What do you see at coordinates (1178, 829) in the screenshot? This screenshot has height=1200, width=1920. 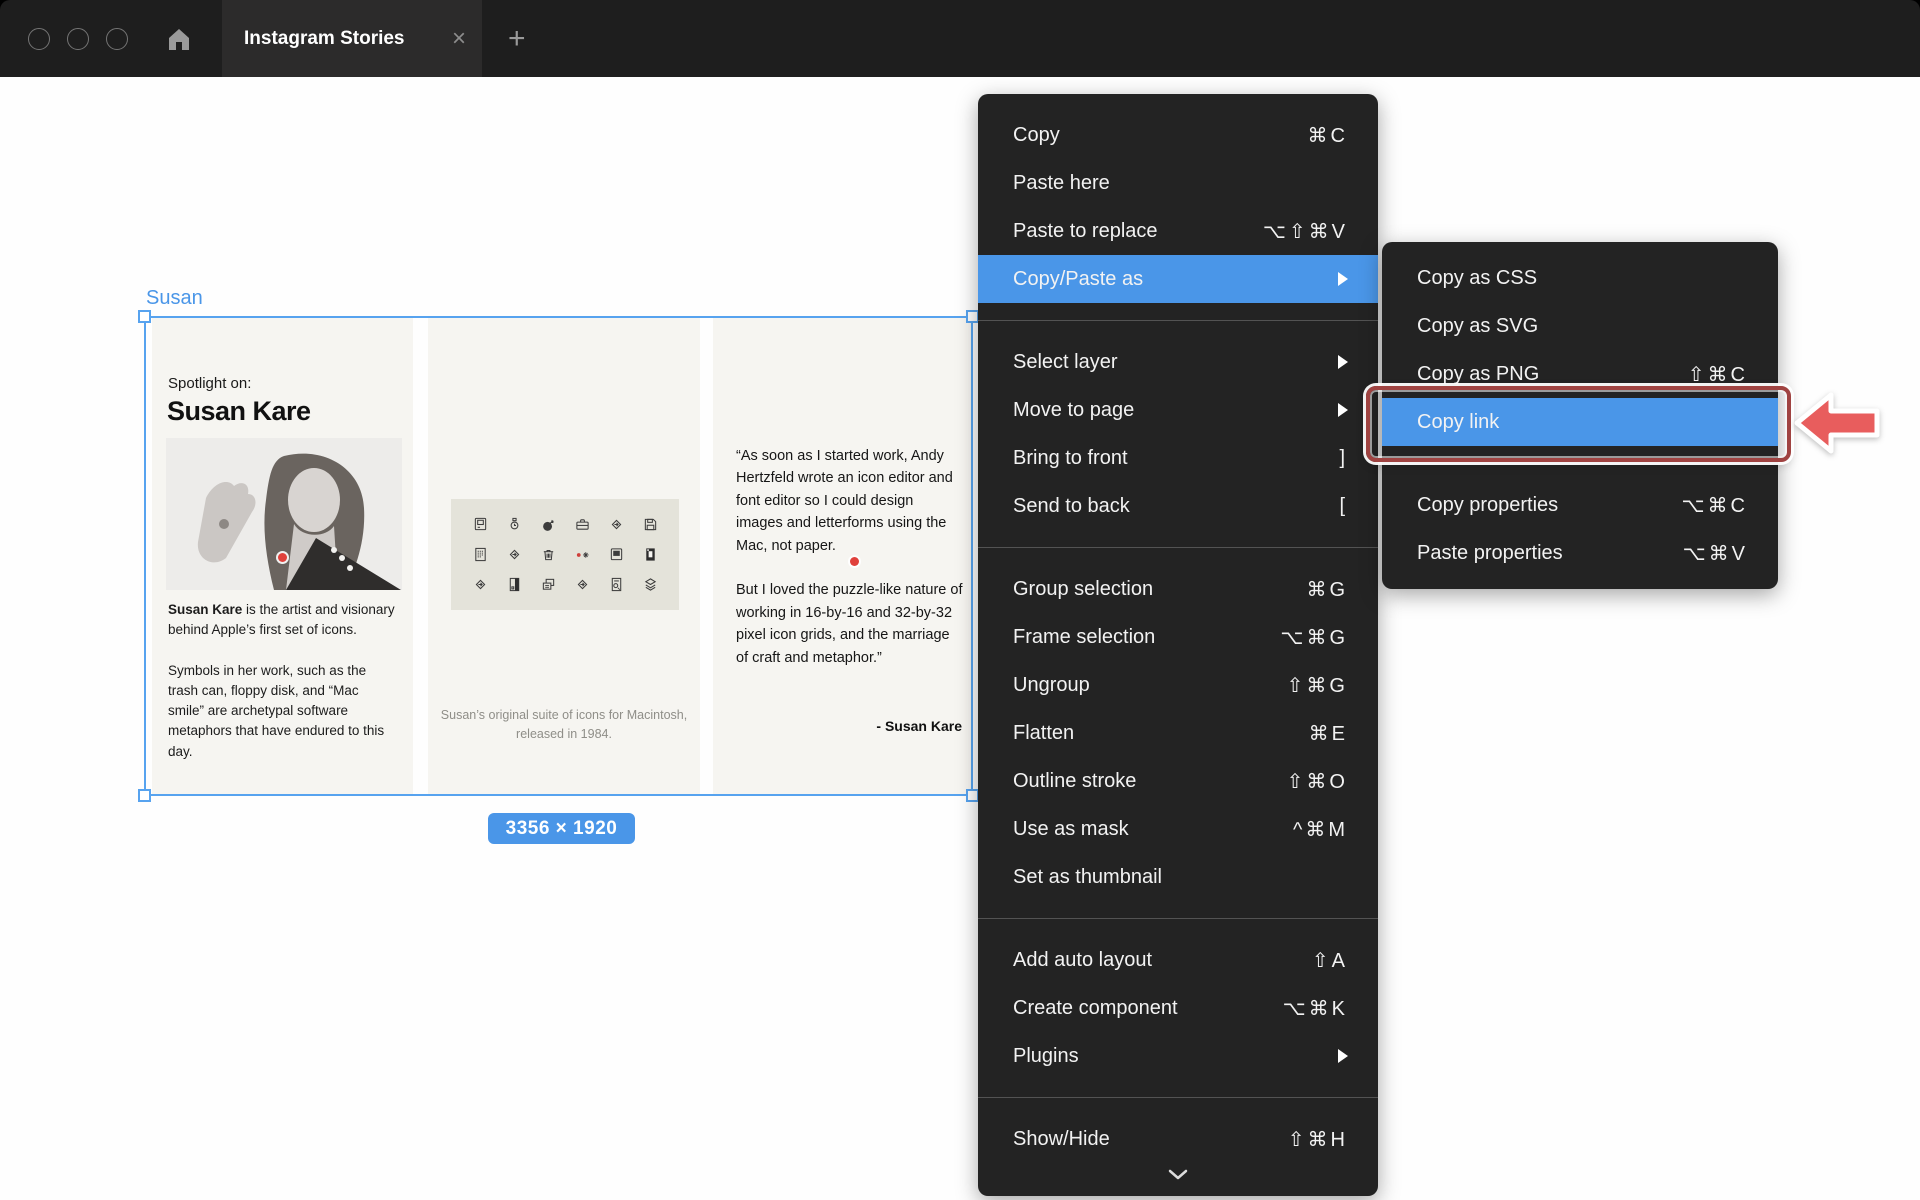 I see `menu-item-use-as-mask: Use as mask ^⌘M` at bounding box center [1178, 829].